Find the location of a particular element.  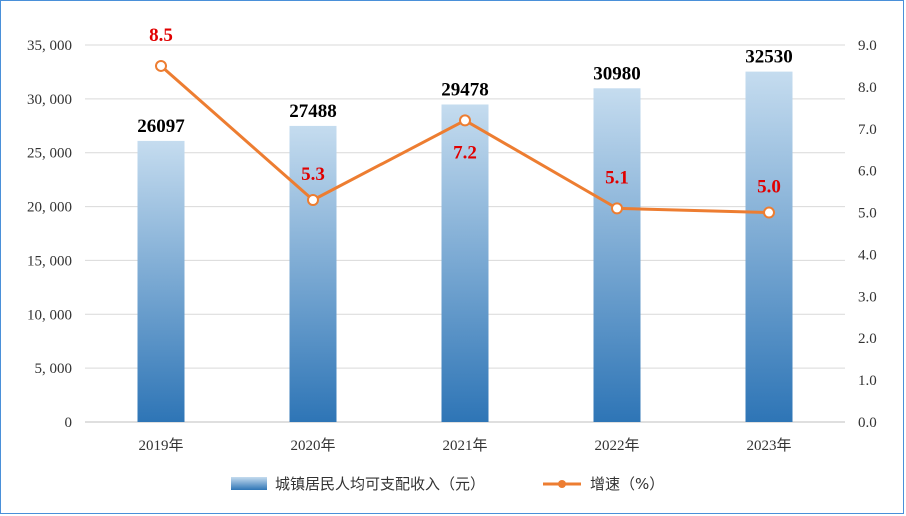

right-tick-label: 6.0 is located at coordinates (867, 172).